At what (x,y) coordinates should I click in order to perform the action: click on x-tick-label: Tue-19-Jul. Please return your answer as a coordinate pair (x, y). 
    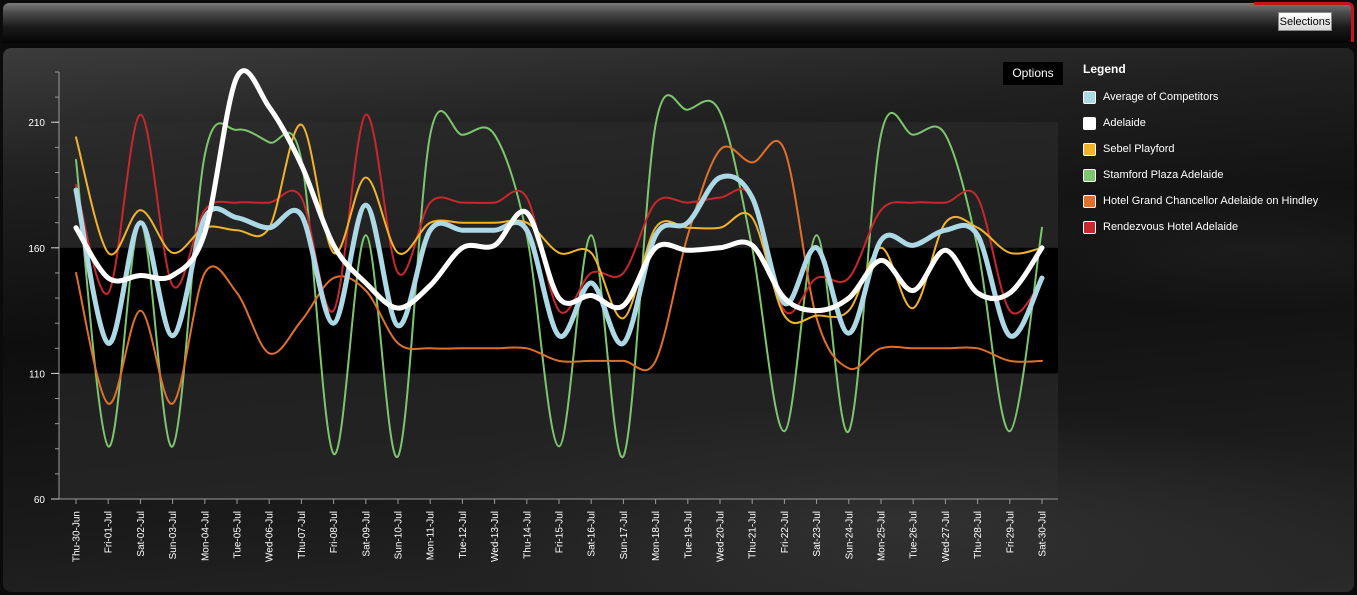
    Looking at the image, I should click on (688, 534).